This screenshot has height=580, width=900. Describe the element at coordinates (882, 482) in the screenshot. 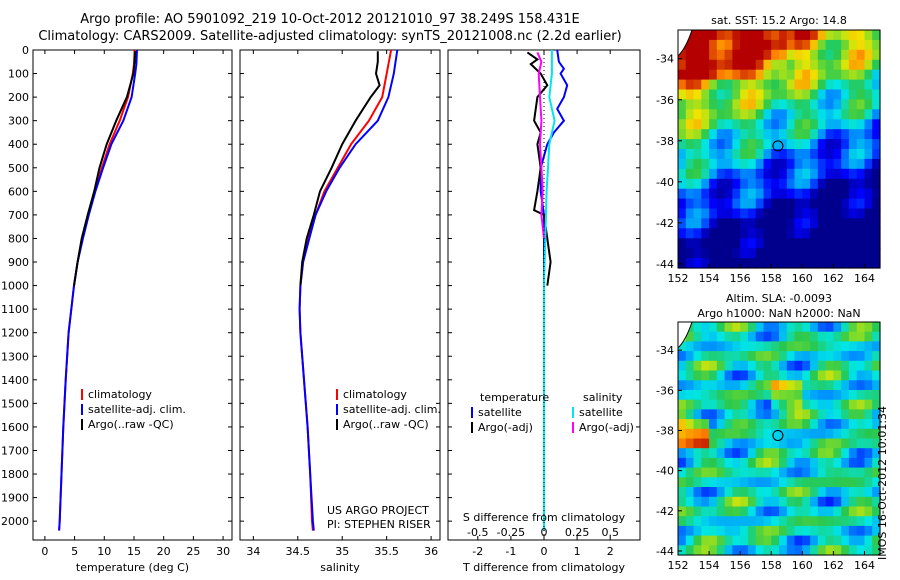

I see `timestamp-stamp: IMOS 16-Oct-2012 10:01:34` at that location.